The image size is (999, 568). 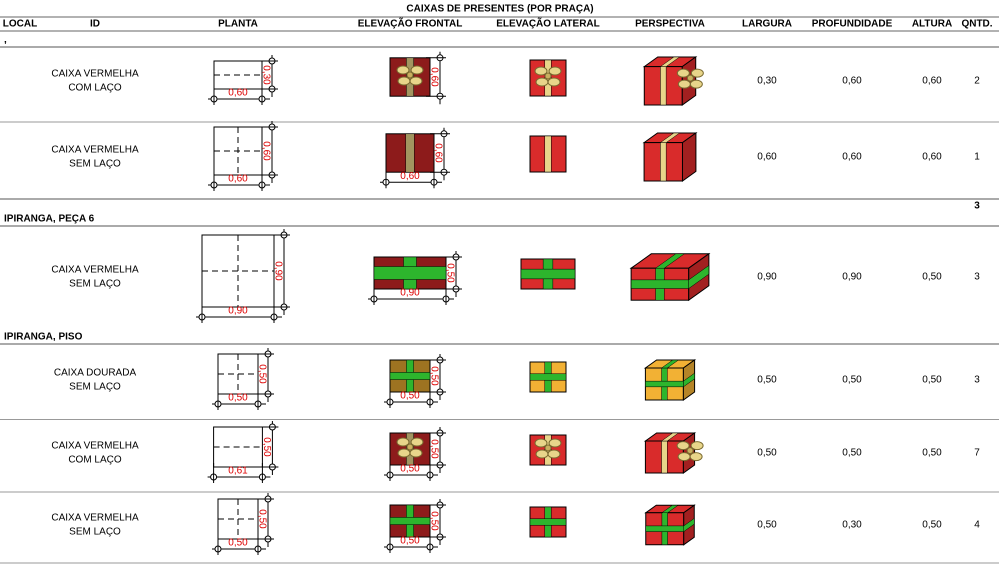 I want to click on cell-qntd: 4, so click(x=977, y=525).